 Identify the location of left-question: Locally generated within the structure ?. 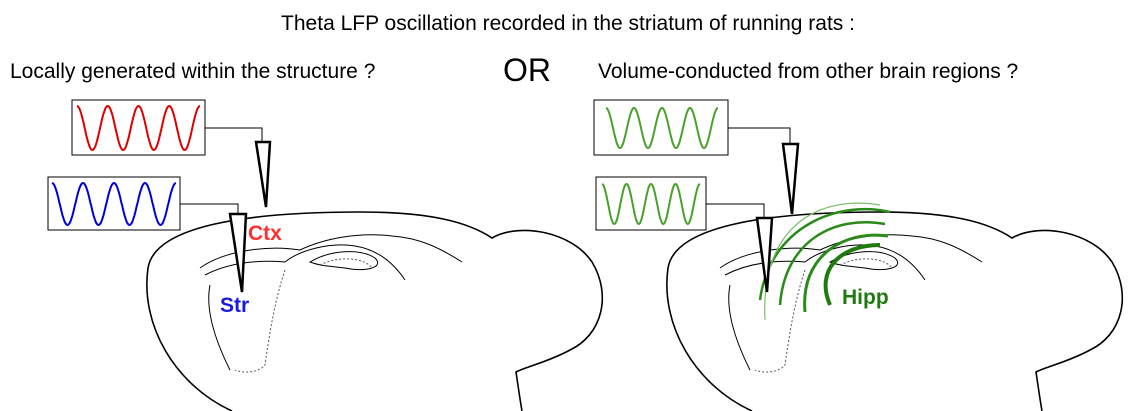
(192, 71).